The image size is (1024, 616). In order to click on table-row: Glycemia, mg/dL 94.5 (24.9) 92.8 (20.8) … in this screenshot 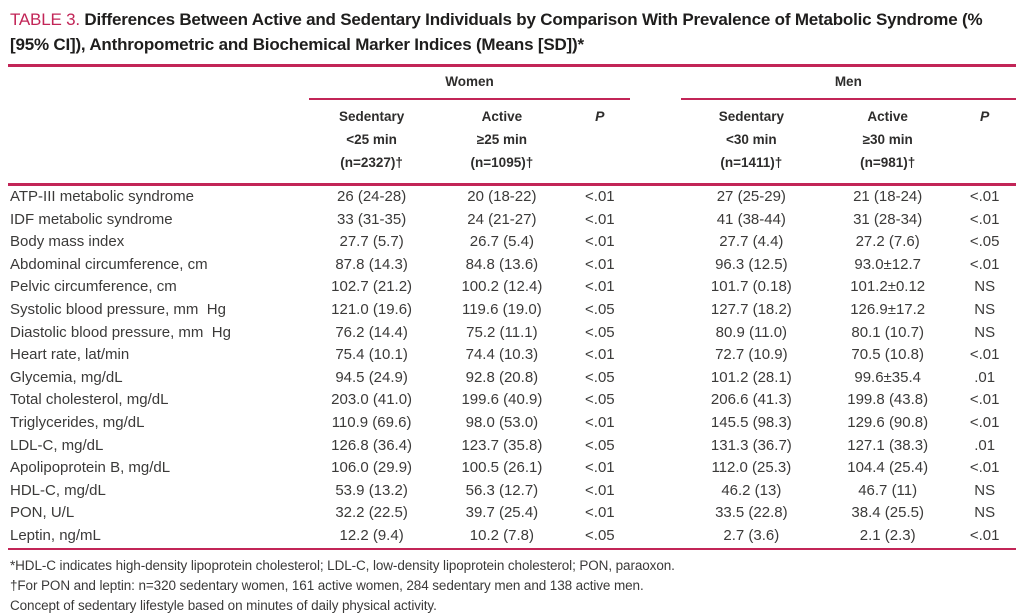, I will do `click(512, 378)`.